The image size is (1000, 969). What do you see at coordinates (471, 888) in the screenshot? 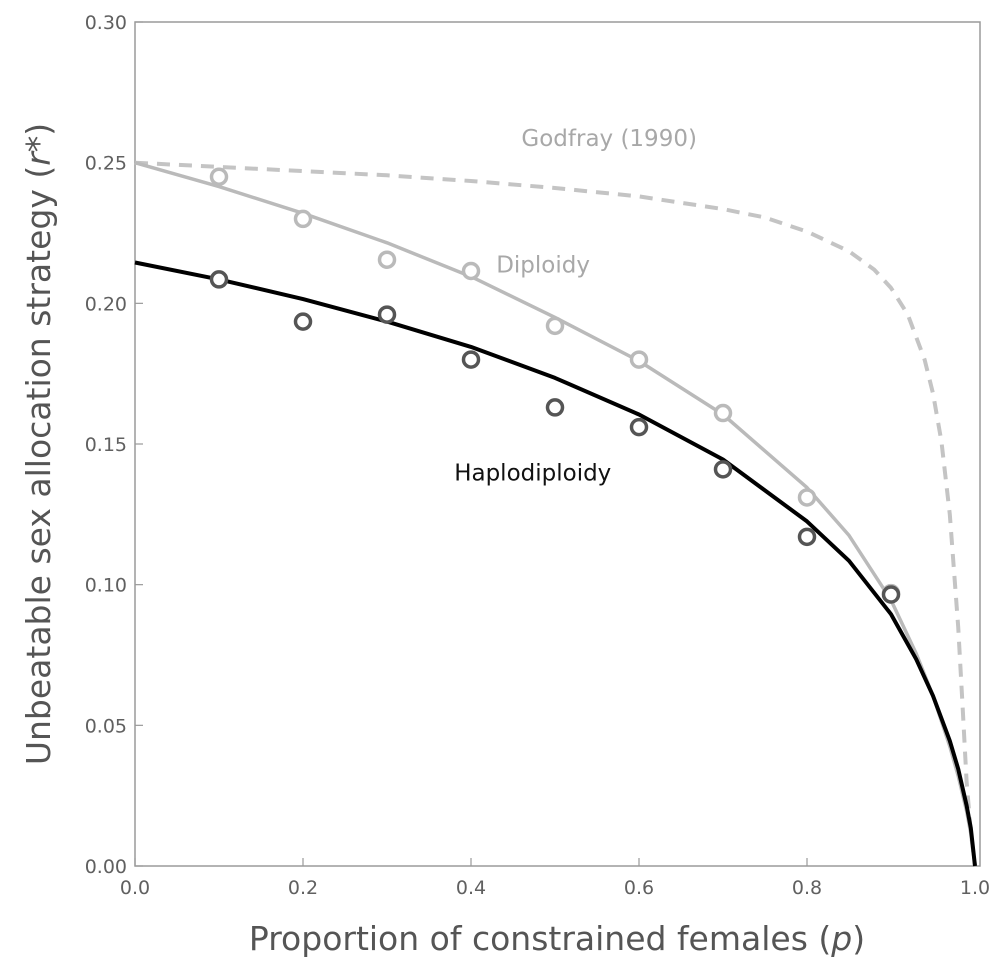
I see `x-tick-label: 0.4` at bounding box center [471, 888].